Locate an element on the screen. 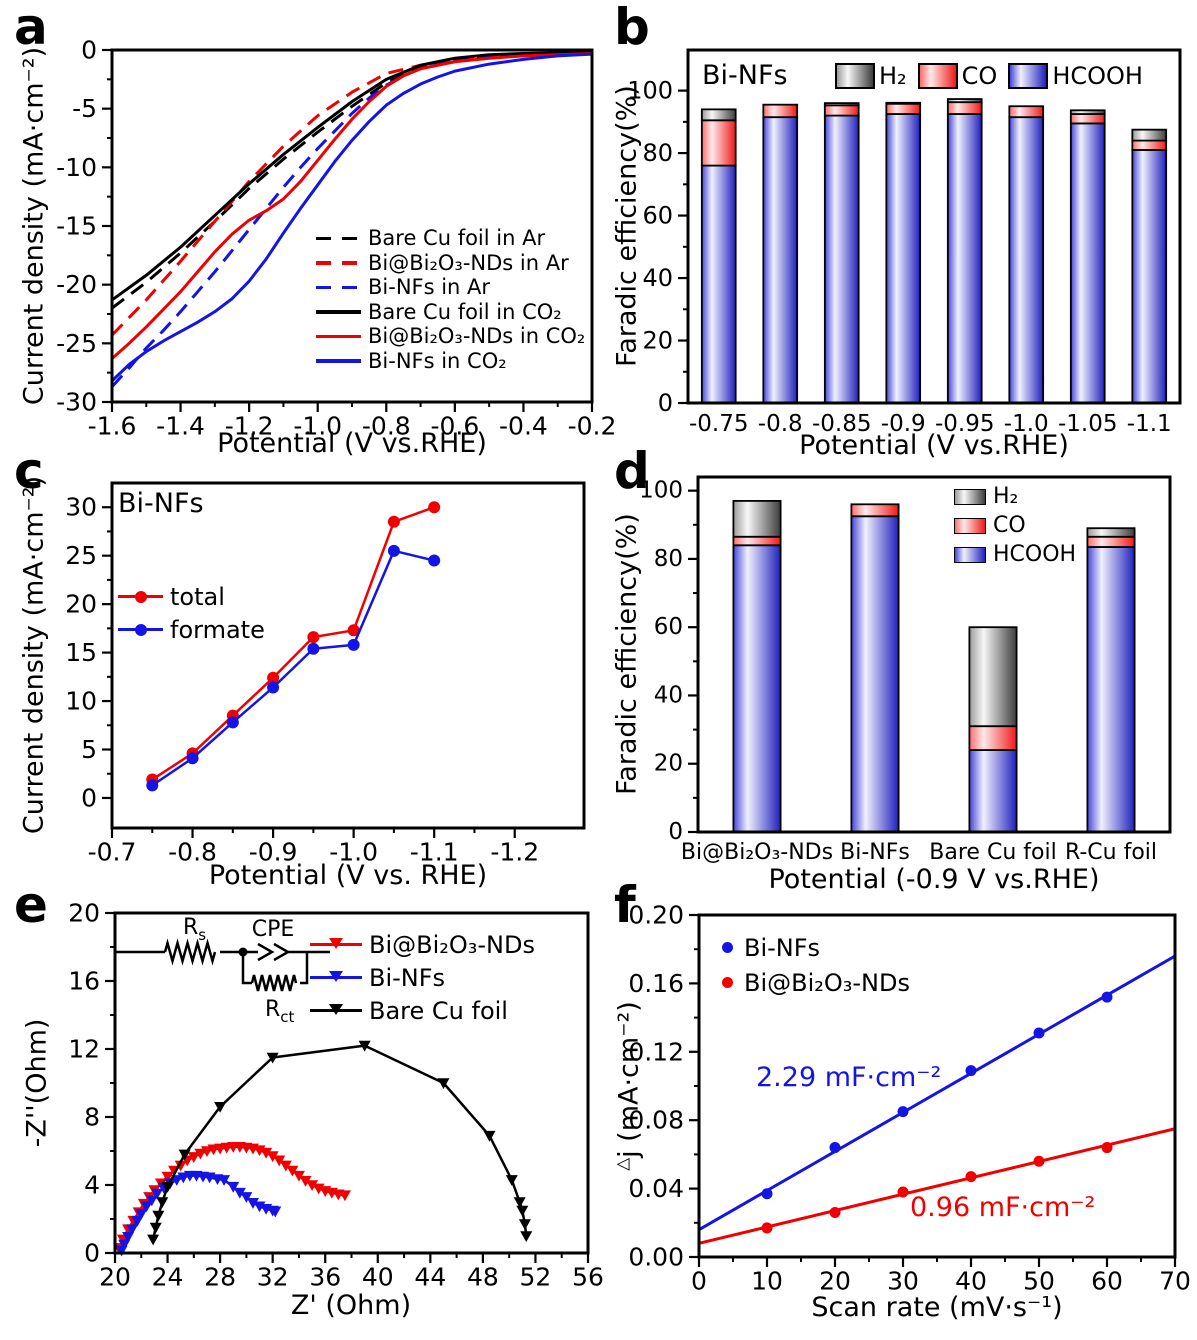 This screenshot has width=1197, height=1340. svg-text: 48 is located at coordinates (483, 1276).